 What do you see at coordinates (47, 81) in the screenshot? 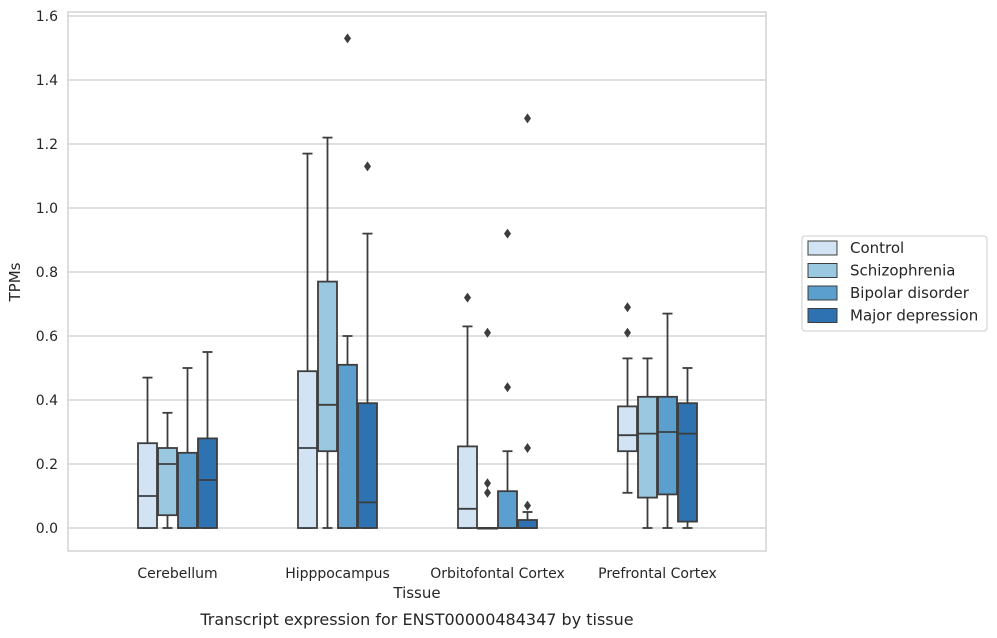
I see `y-tick-label: 1.4` at bounding box center [47, 81].